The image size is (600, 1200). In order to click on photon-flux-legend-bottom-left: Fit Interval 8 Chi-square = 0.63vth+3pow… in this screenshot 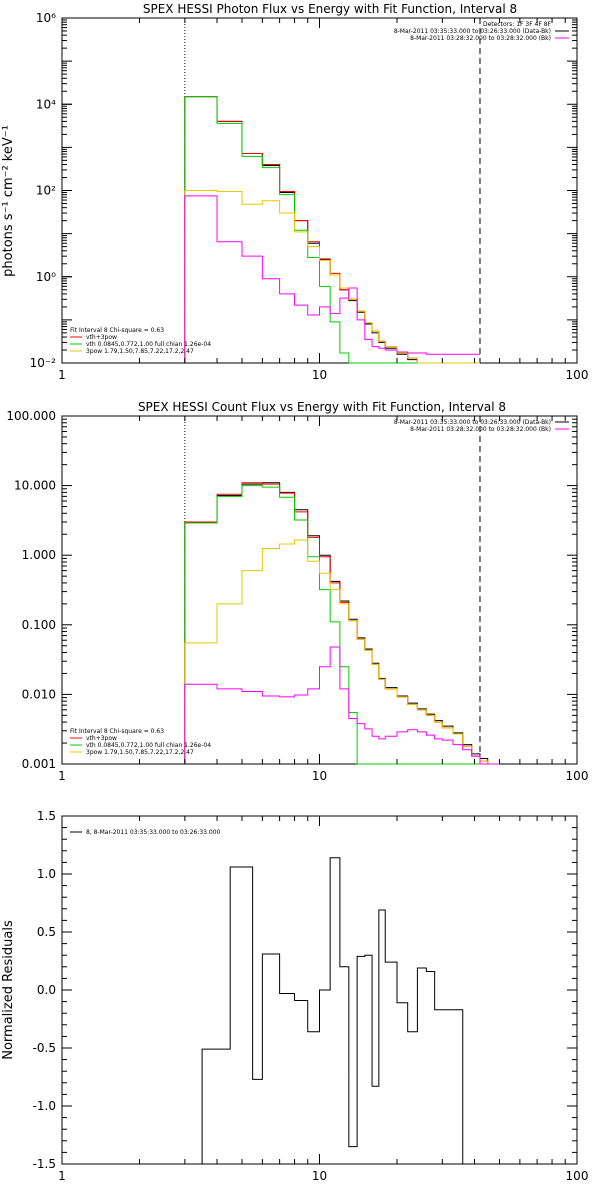, I will do `click(140, 341)`.